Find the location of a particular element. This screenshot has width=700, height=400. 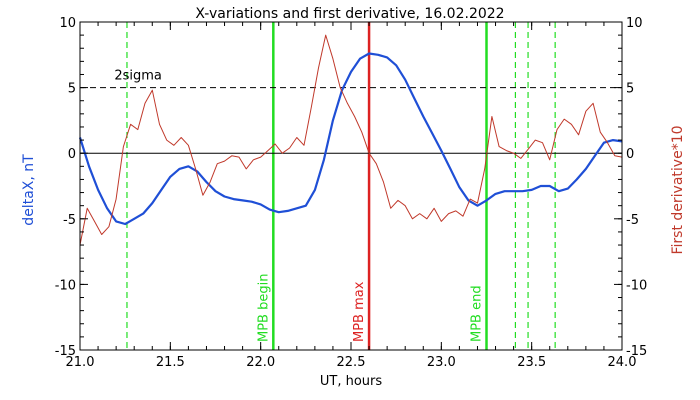

y-axis-label-right: First derivative*10 is located at coordinates (678, 189).